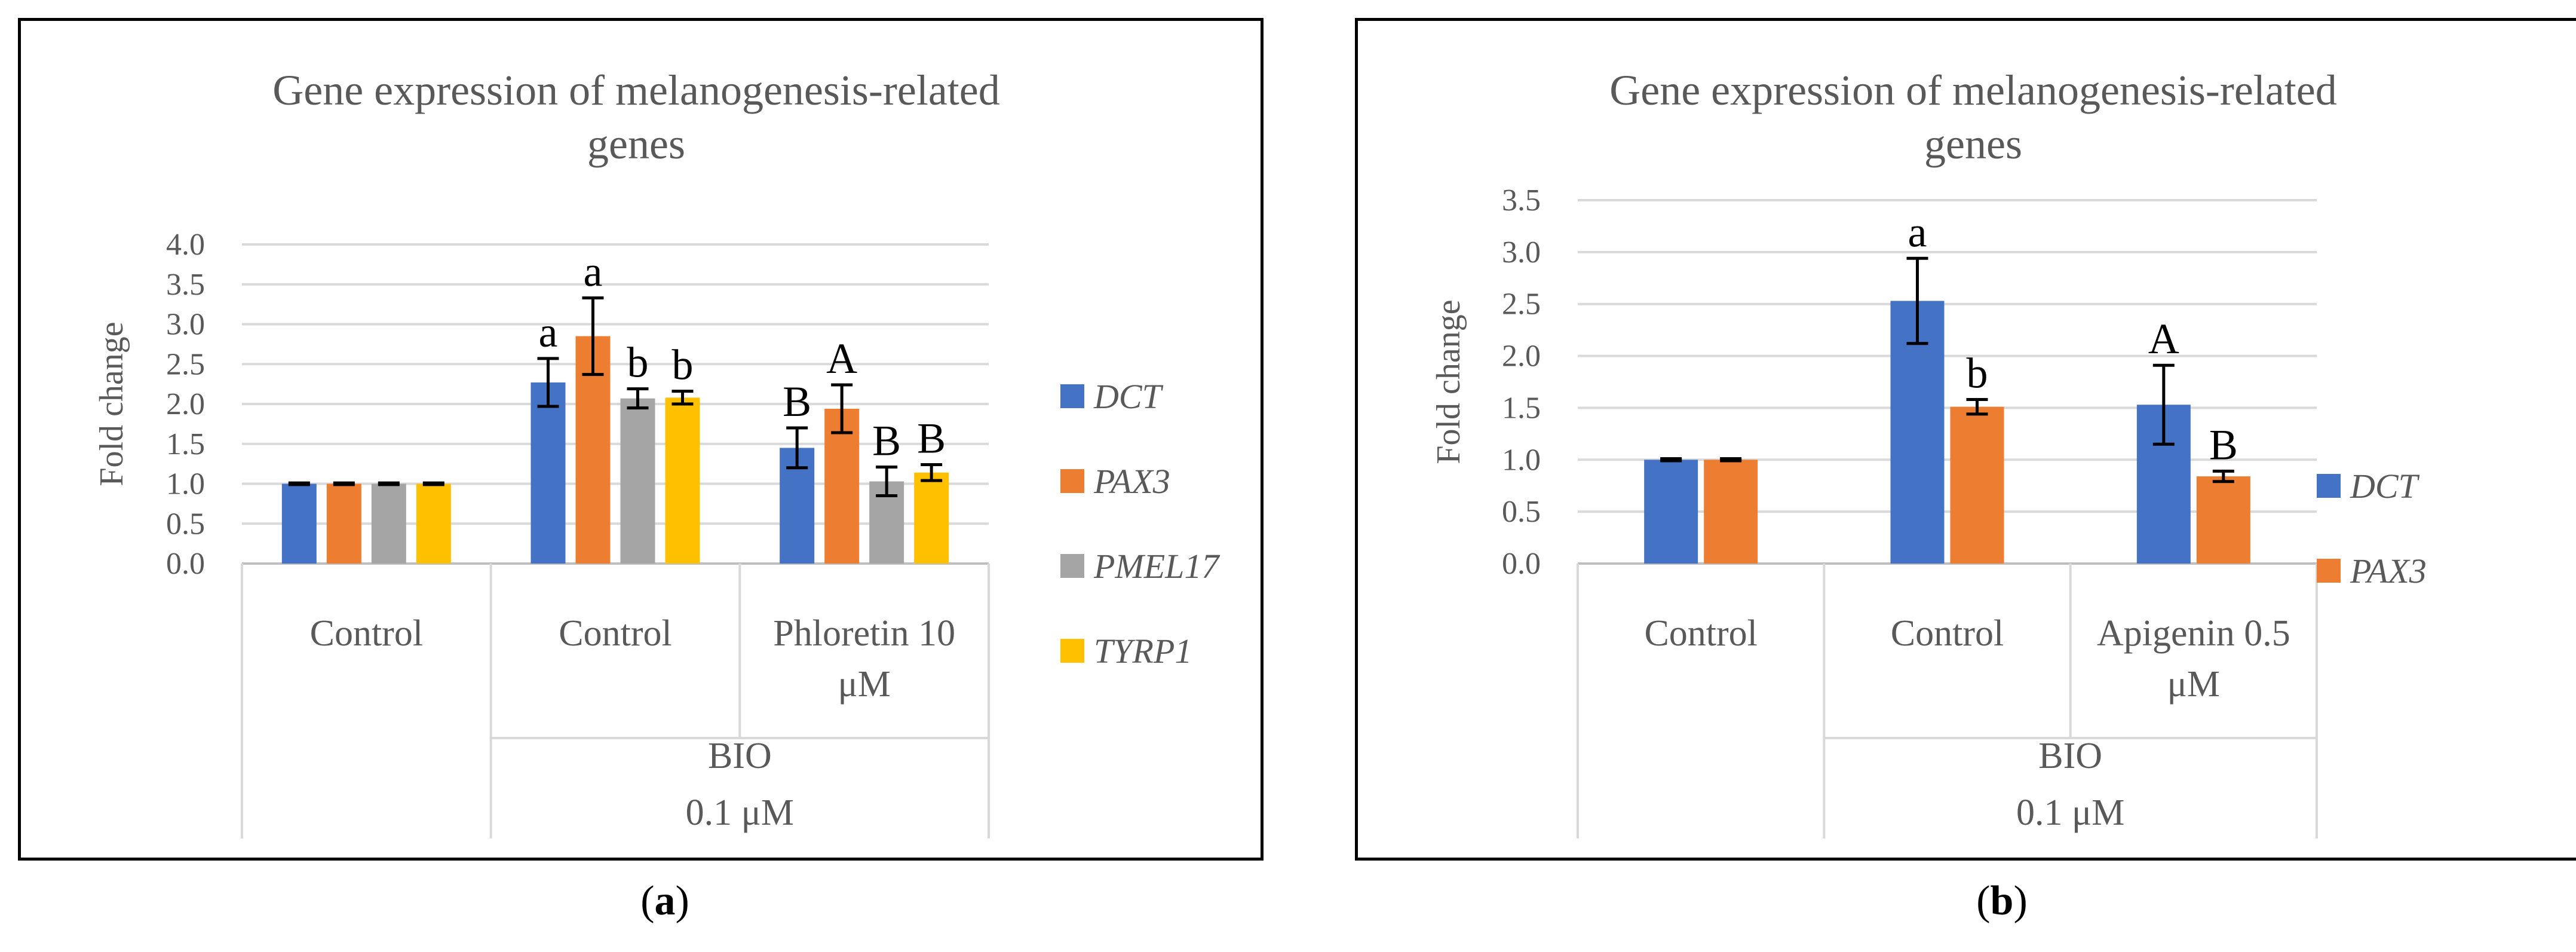  I want to click on panel-caption-b: (b), so click(2002, 901).